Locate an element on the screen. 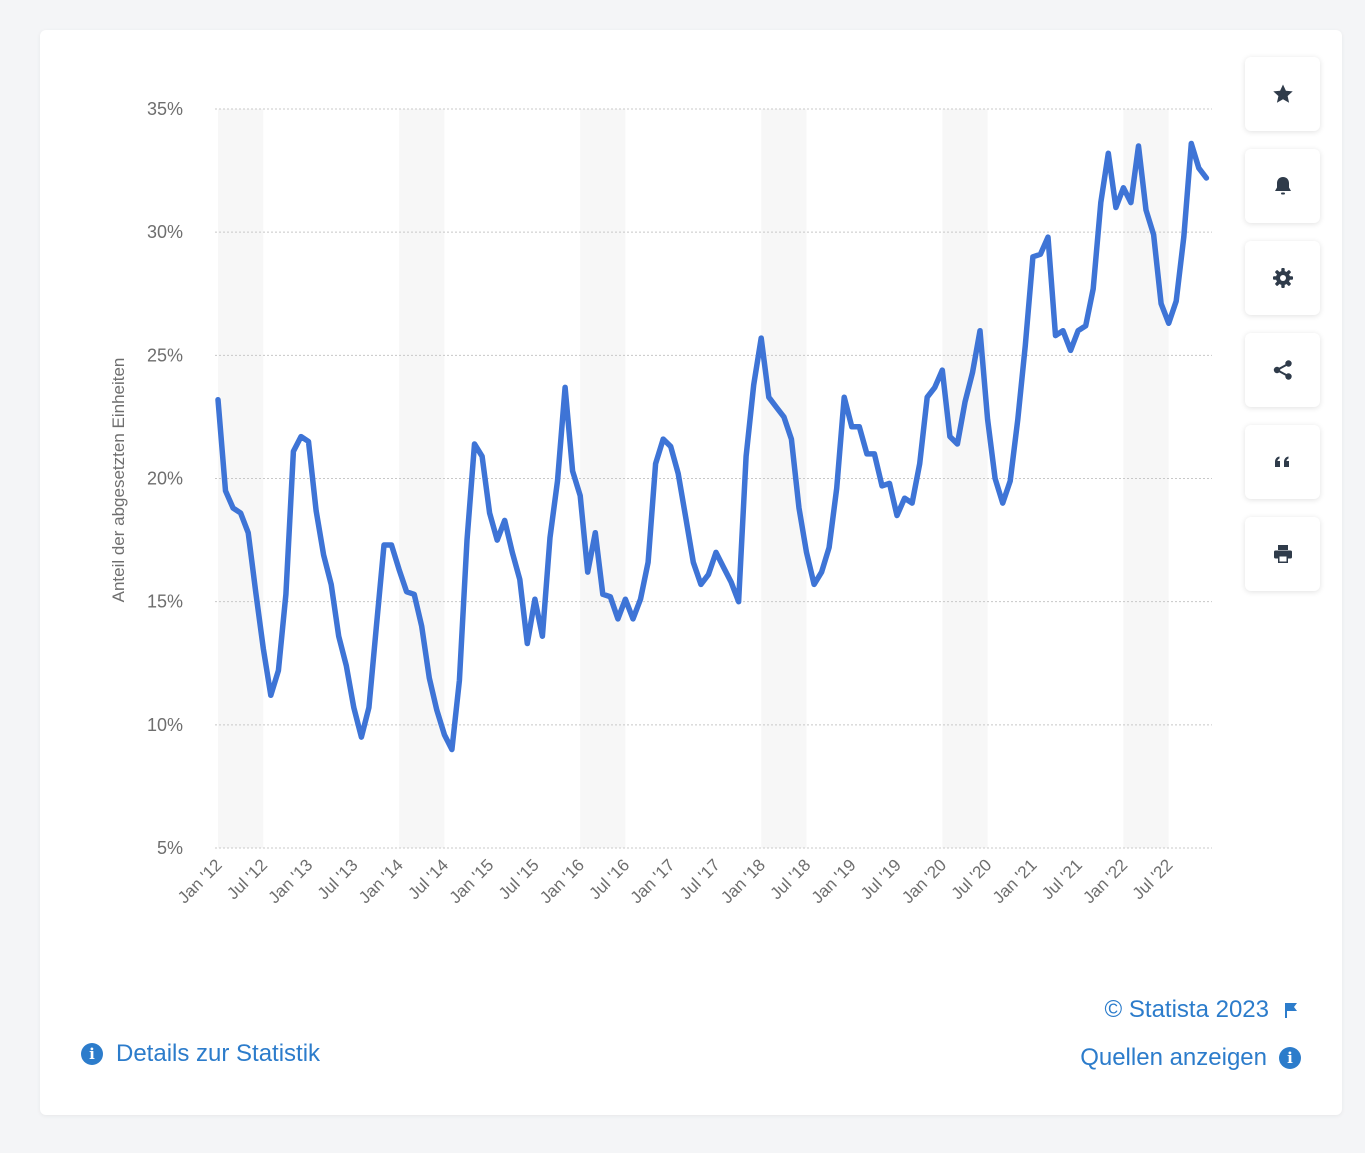 Image resolution: width=1365 pixels, height=1153 pixels. share-icon is located at coordinates (1282, 370).